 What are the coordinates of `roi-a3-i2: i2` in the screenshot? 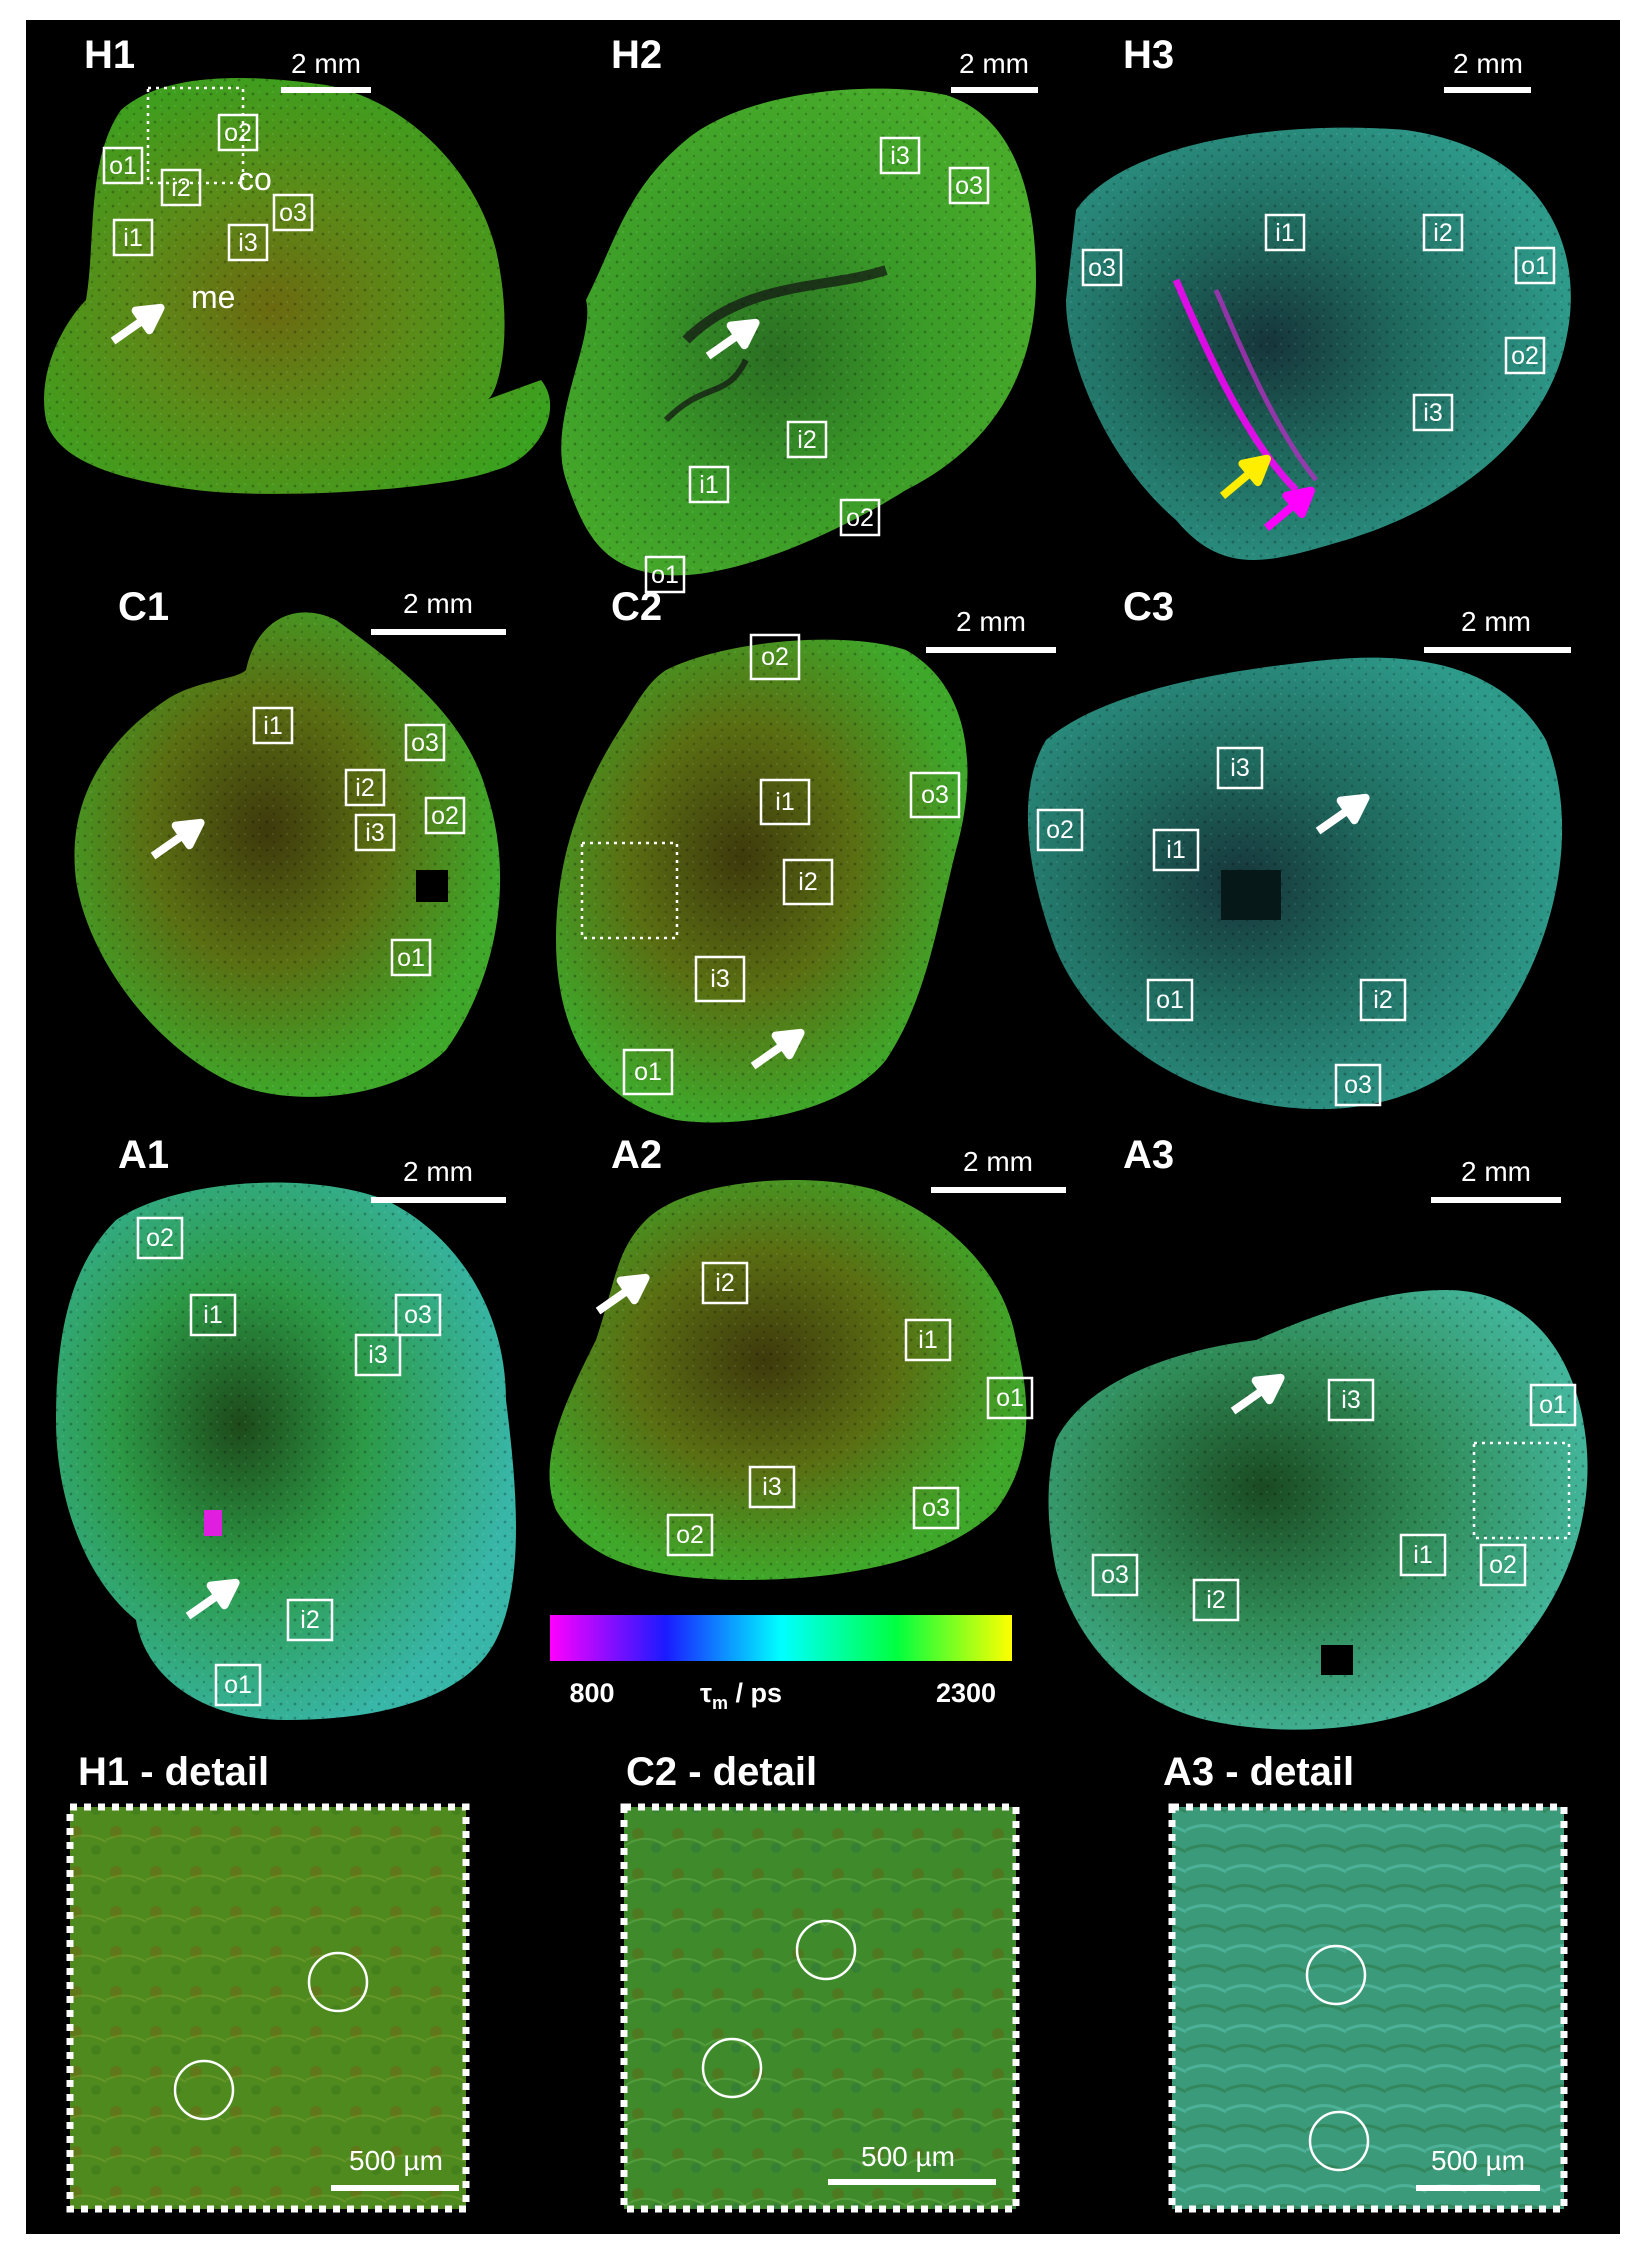 It's located at (1216, 1600).